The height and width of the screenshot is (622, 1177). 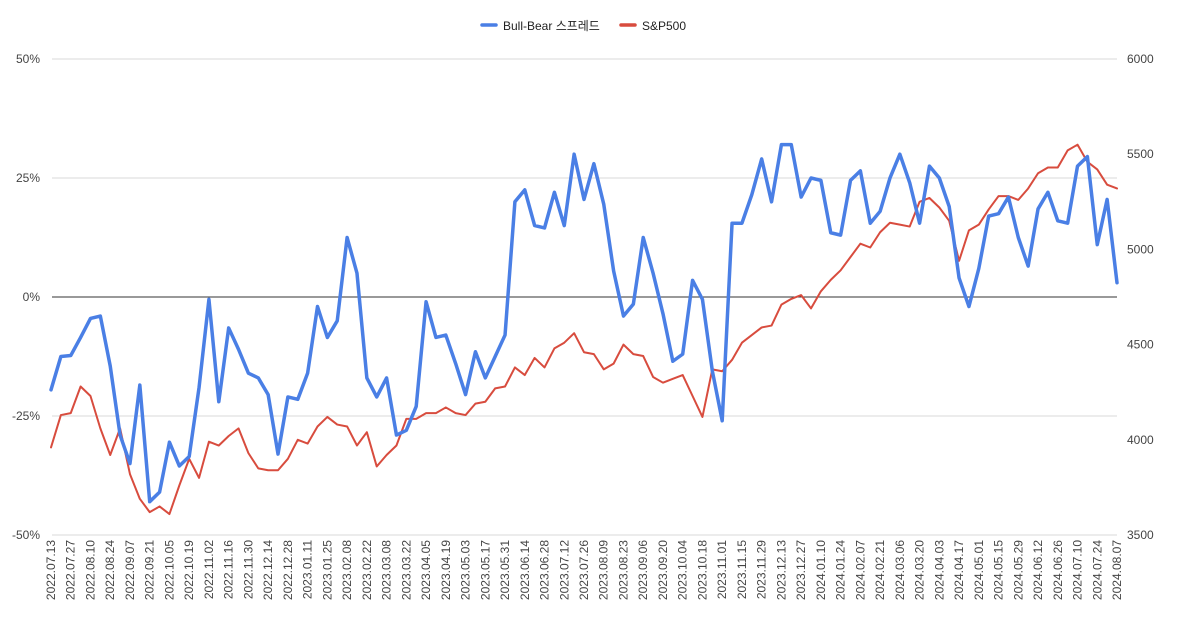 What do you see at coordinates (229, 569) in the screenshot?
I see `x-tick-label: 2022.11.16` at bounding box center [229, 569].